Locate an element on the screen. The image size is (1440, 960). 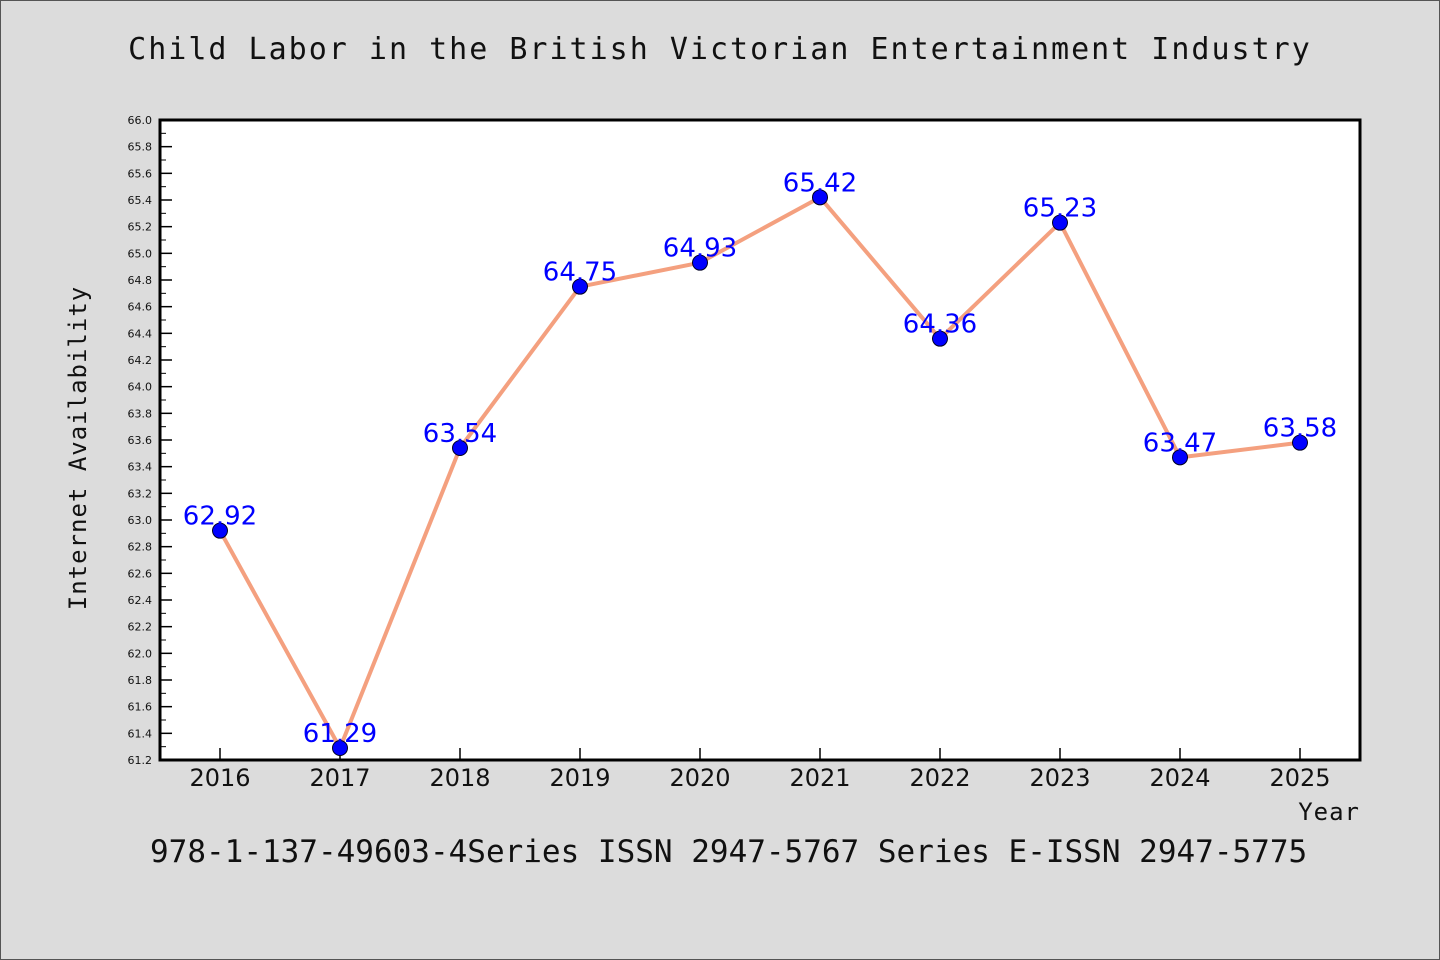
x-tick-label: 2020 is located at coordinates (699, 778).